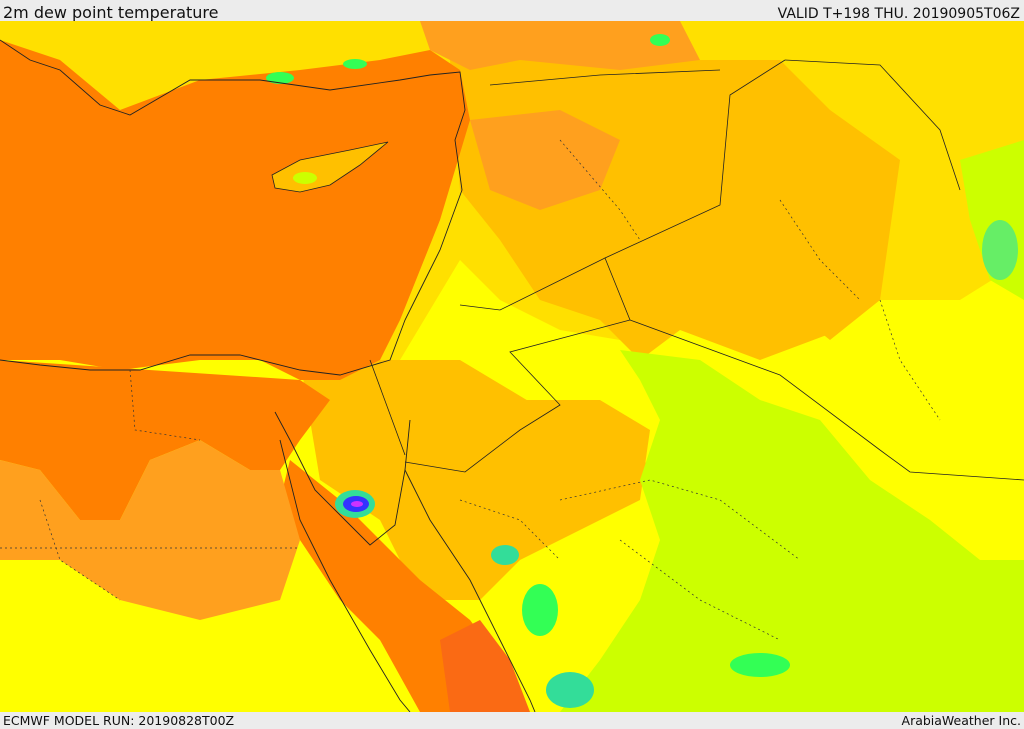 The width and height of the screenshot is (1024, 729). What do you see at coordinates (585, 460) in the screenshot?
I see `field-amber-arabia` at bounding box center [585, 460].